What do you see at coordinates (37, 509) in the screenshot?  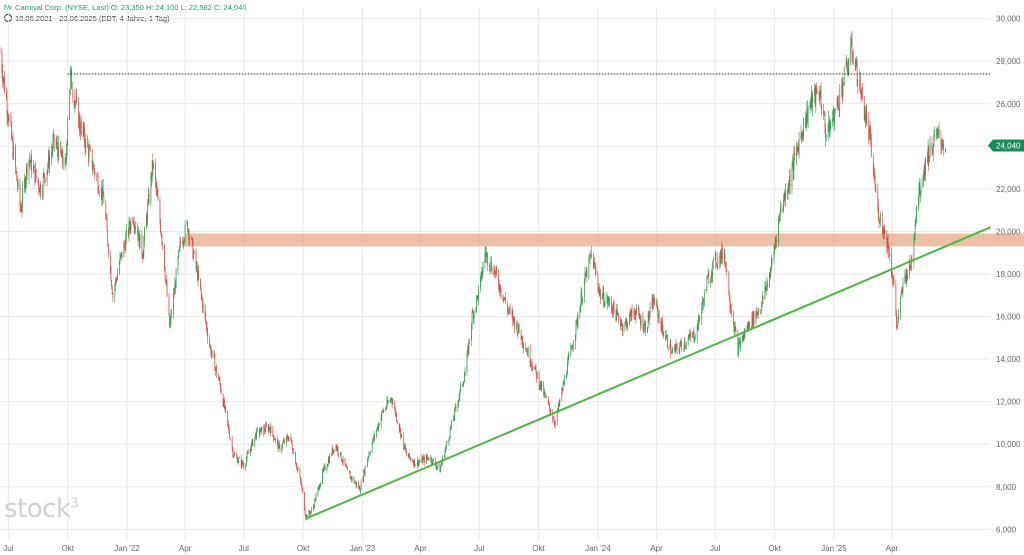 I see `watermark-text: stock` at bounding box center [37, 509].